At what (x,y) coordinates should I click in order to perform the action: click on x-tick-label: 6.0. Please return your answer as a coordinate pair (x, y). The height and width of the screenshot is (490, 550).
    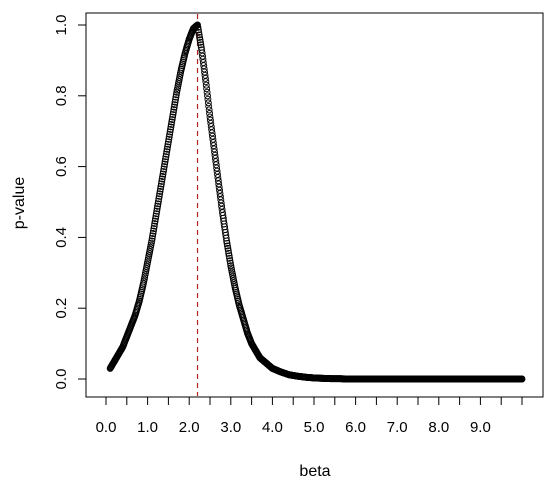
    Looking at the image, I should click on (355, 427).